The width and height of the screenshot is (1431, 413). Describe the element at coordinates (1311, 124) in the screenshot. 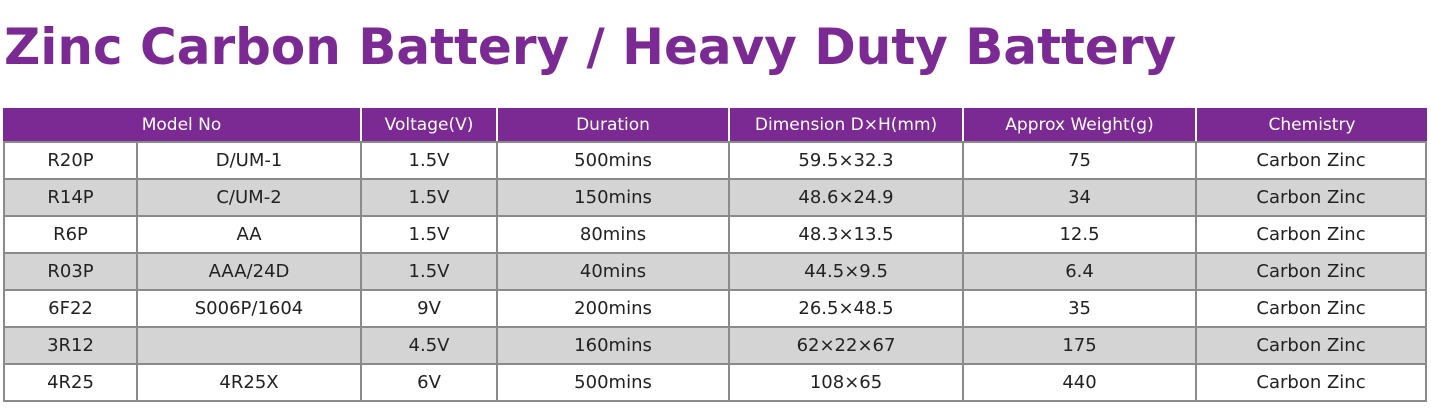

I see `header-chemistry: Chemistry` at that location.